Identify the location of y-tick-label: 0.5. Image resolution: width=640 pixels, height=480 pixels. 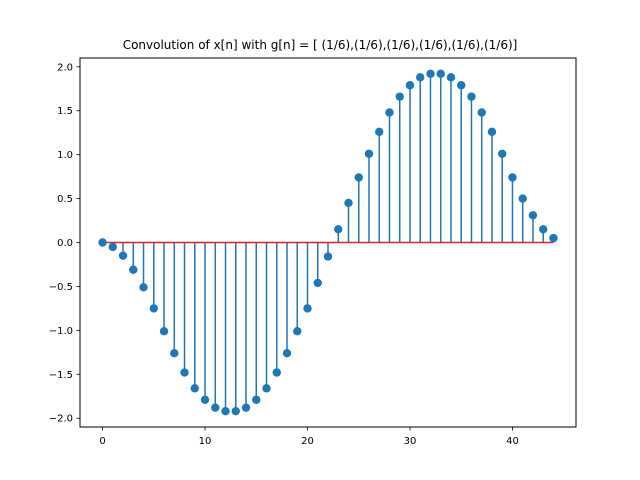
(65, 199).